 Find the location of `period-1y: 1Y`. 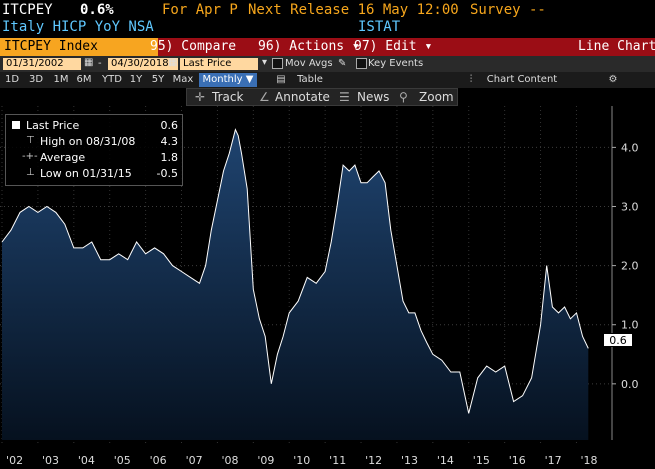

period-1y: 1Y is located at coordinates (136, 79).